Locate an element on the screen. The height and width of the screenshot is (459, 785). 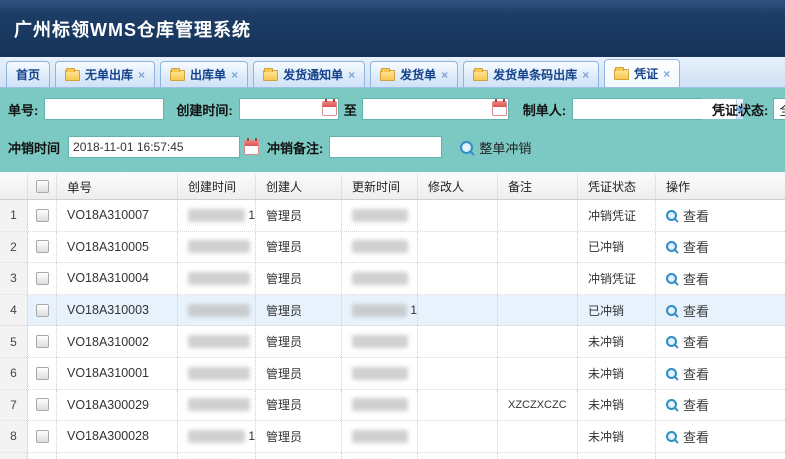
tab-shipping-barcode-outbound: 发货单条码出库 × is located at coordinates (531, 74).